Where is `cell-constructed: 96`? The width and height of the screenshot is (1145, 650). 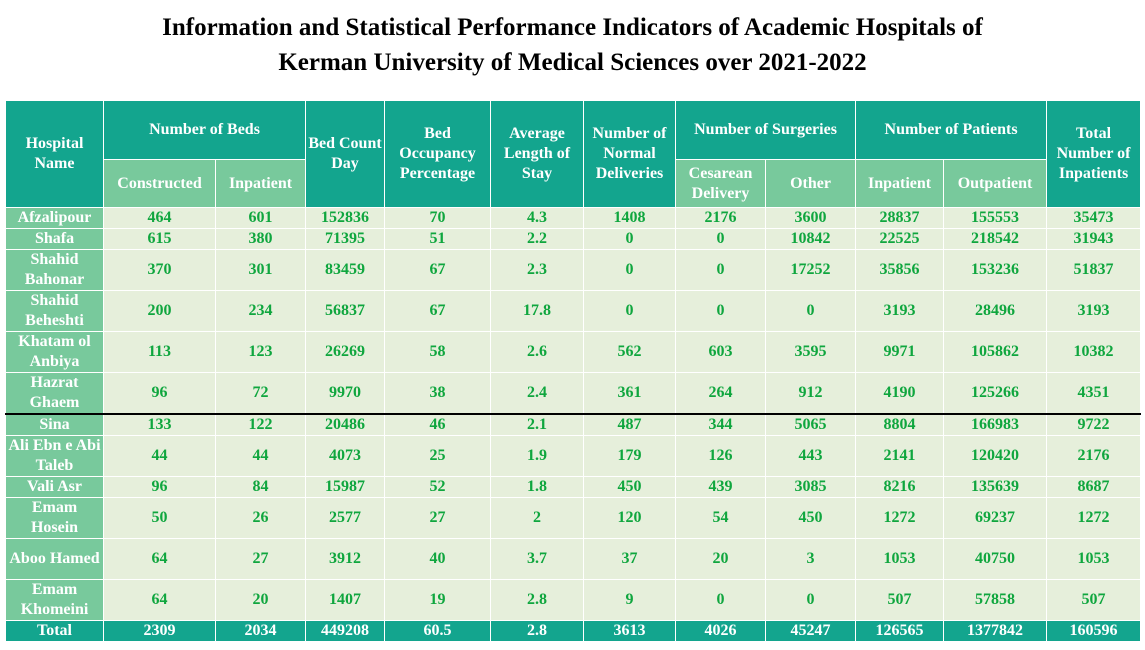
cell-constructed: 96 is located at coordinates (159, 393).